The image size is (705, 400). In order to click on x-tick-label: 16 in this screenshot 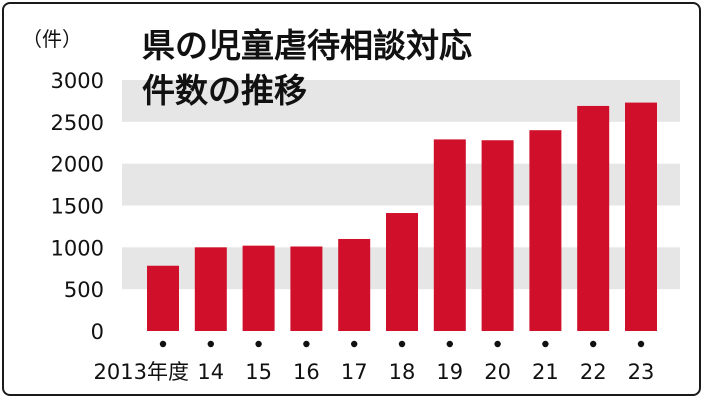, I will do `click(306, 372)`.